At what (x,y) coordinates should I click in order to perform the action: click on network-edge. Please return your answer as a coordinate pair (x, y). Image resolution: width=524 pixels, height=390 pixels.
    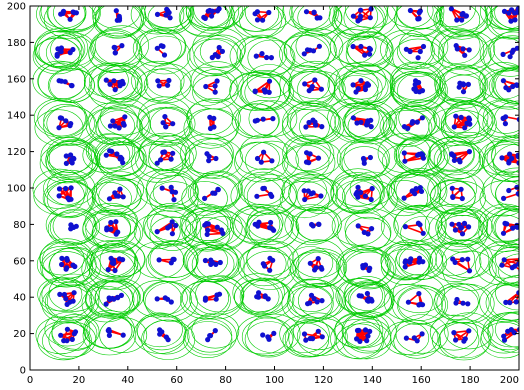
    Looking at the image, I should click on (262, 86).